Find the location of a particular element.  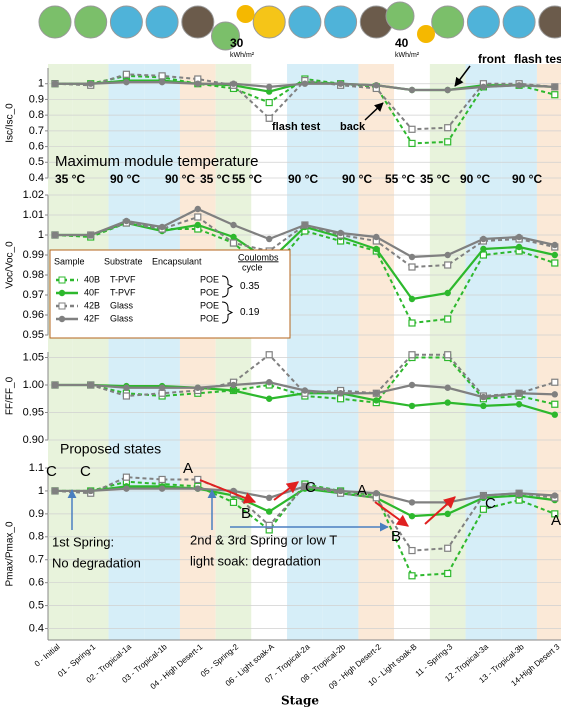

back-arrow is located at coordinates (374, 111).